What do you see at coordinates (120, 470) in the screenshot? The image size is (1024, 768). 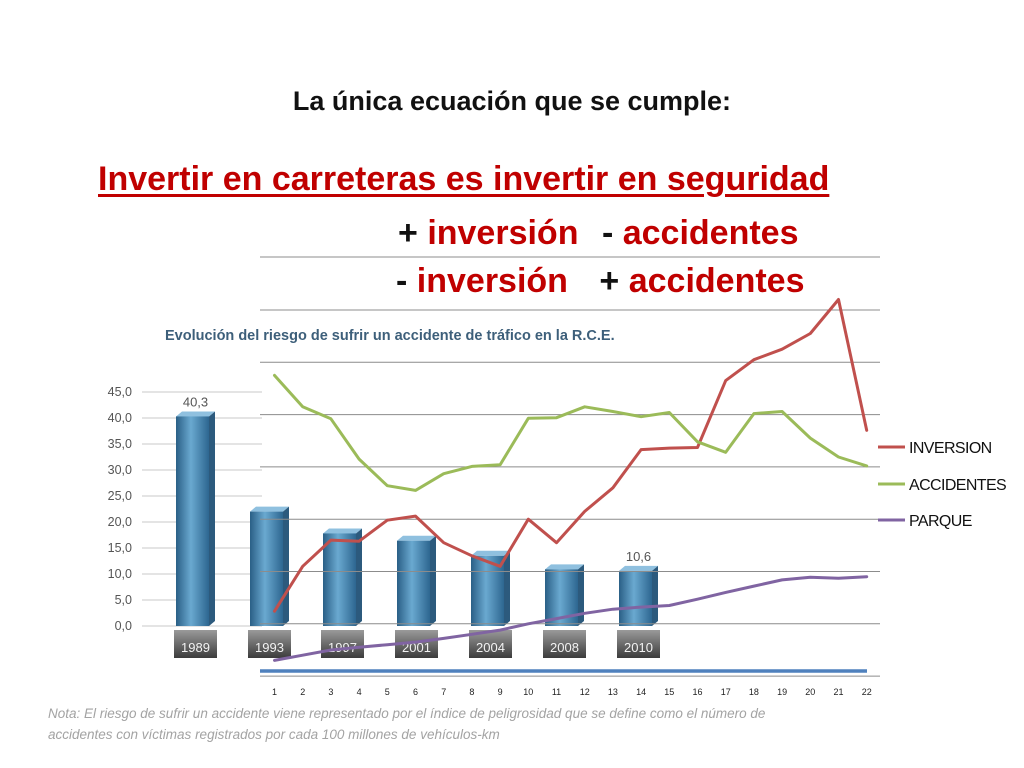 I see `y-tick-label: 30,0` at bounding box center [120, 470].